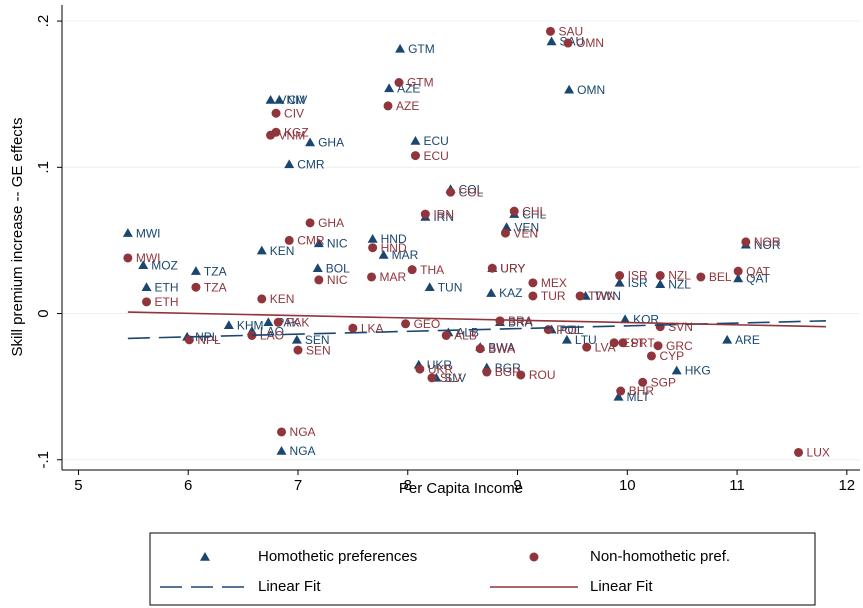  What do you see at coordinates (461, 488) in the screenshot?
I see `x-axis-title: Per Capita Income` at bounding box center [461, 488].